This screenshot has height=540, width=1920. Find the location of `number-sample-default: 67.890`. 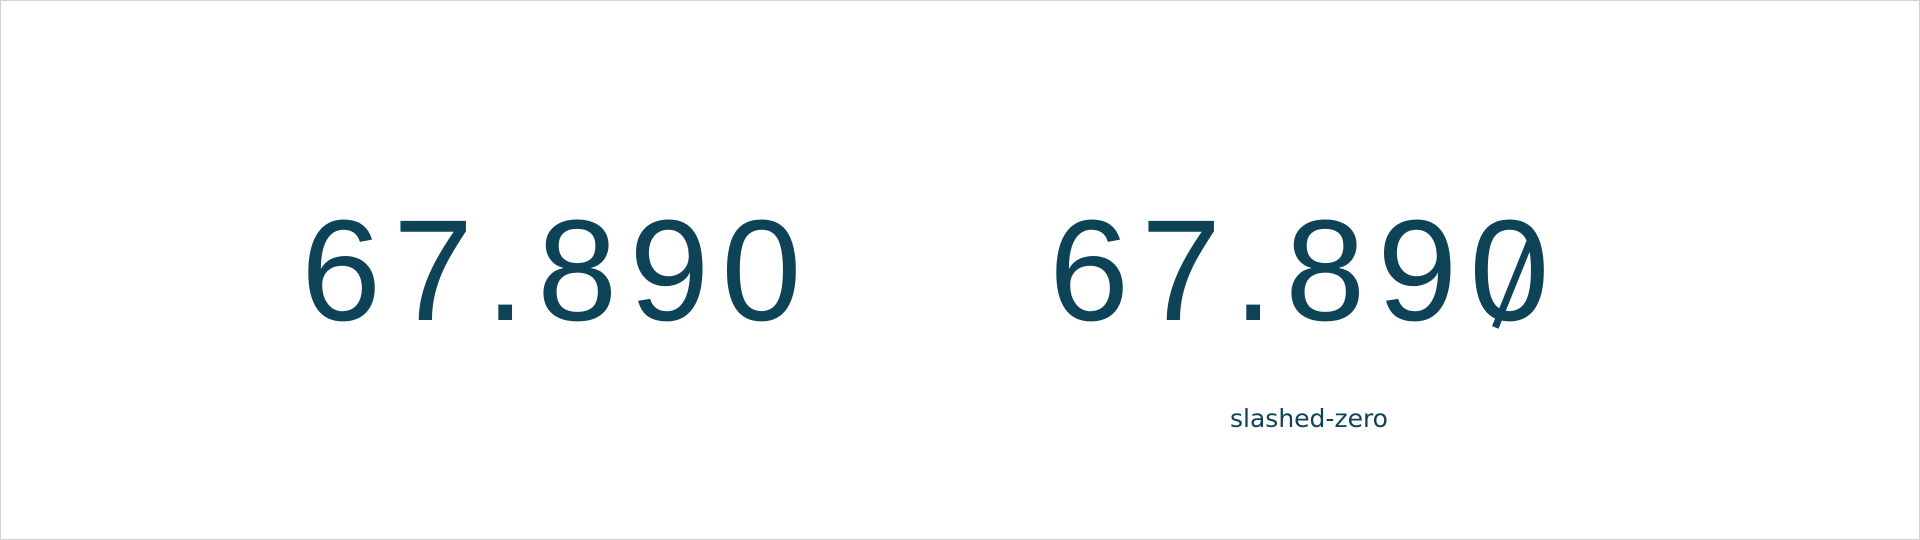

number-sample-default: 67.890 is located at coordinates (557, 270).